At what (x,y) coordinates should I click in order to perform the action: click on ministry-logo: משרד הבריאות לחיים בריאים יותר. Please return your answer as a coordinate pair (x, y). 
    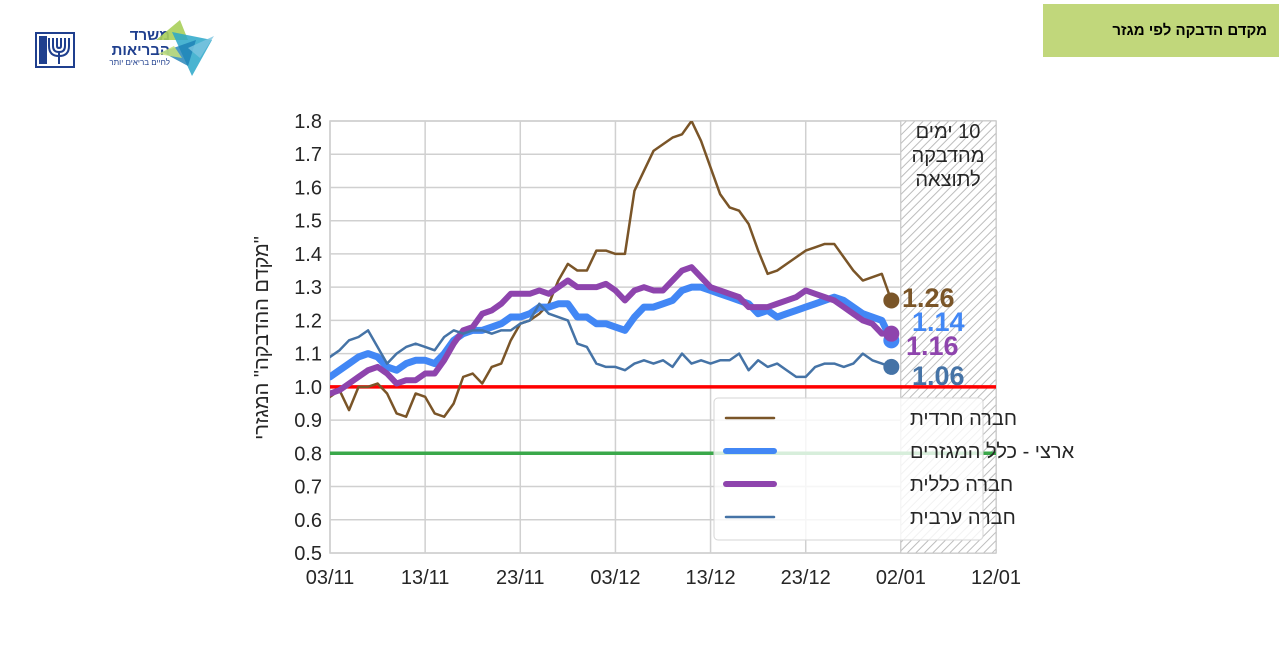
    Looking at the image, I should click on (125, 49).